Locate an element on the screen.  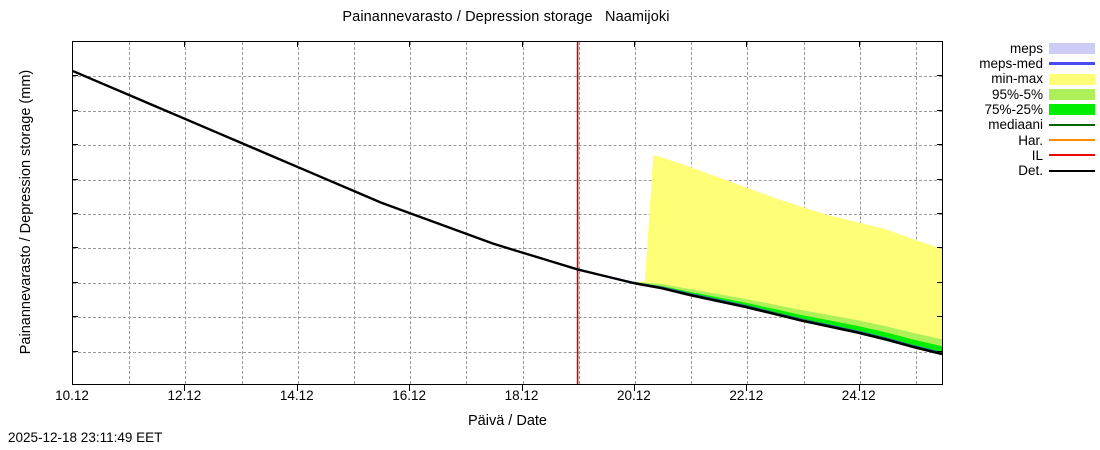
legend-item-label: Har. is located at coordinates (1030, 140).